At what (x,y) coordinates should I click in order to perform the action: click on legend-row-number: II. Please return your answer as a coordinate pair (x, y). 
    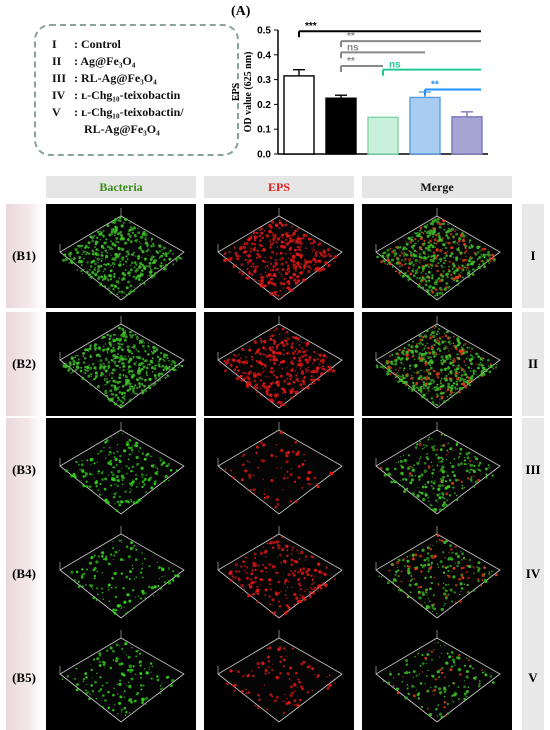
    Looking at the image, I should click on (57, 61).